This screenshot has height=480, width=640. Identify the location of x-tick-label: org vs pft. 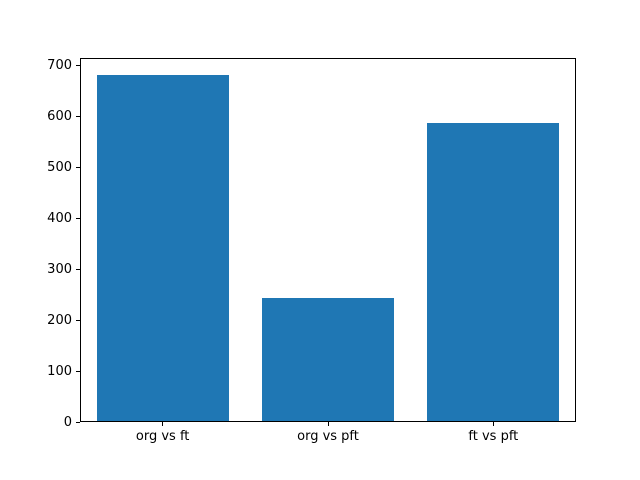
(328, 436).